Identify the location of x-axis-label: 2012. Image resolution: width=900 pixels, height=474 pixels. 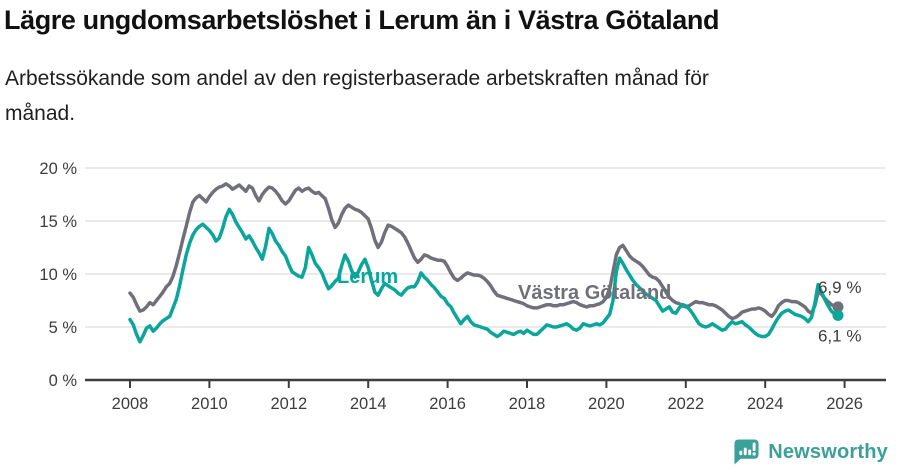
(288, 404).